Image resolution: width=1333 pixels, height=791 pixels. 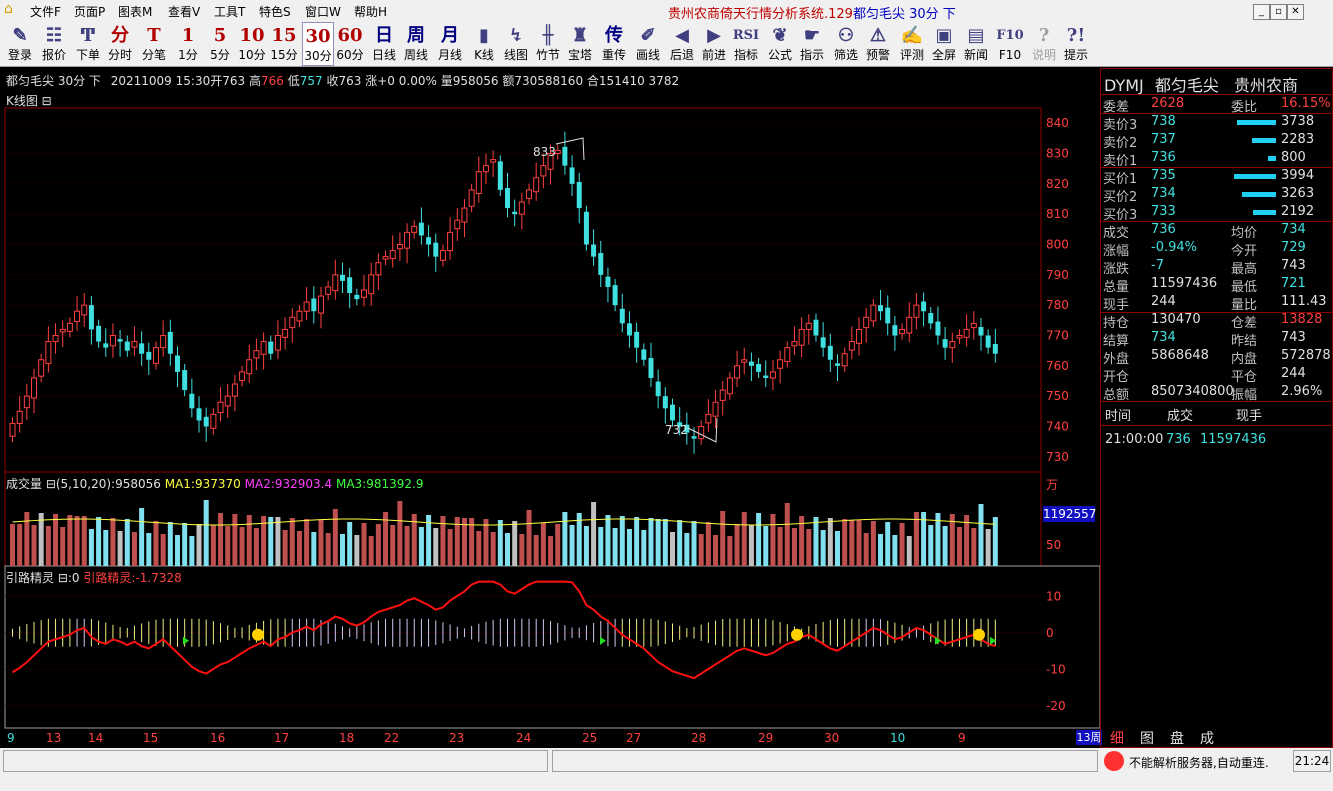 What do you see at coordinates (284, 44) in the screenshot?
I see `toolbar-15min-button: 15 15分` at bounding box center [284, 44].